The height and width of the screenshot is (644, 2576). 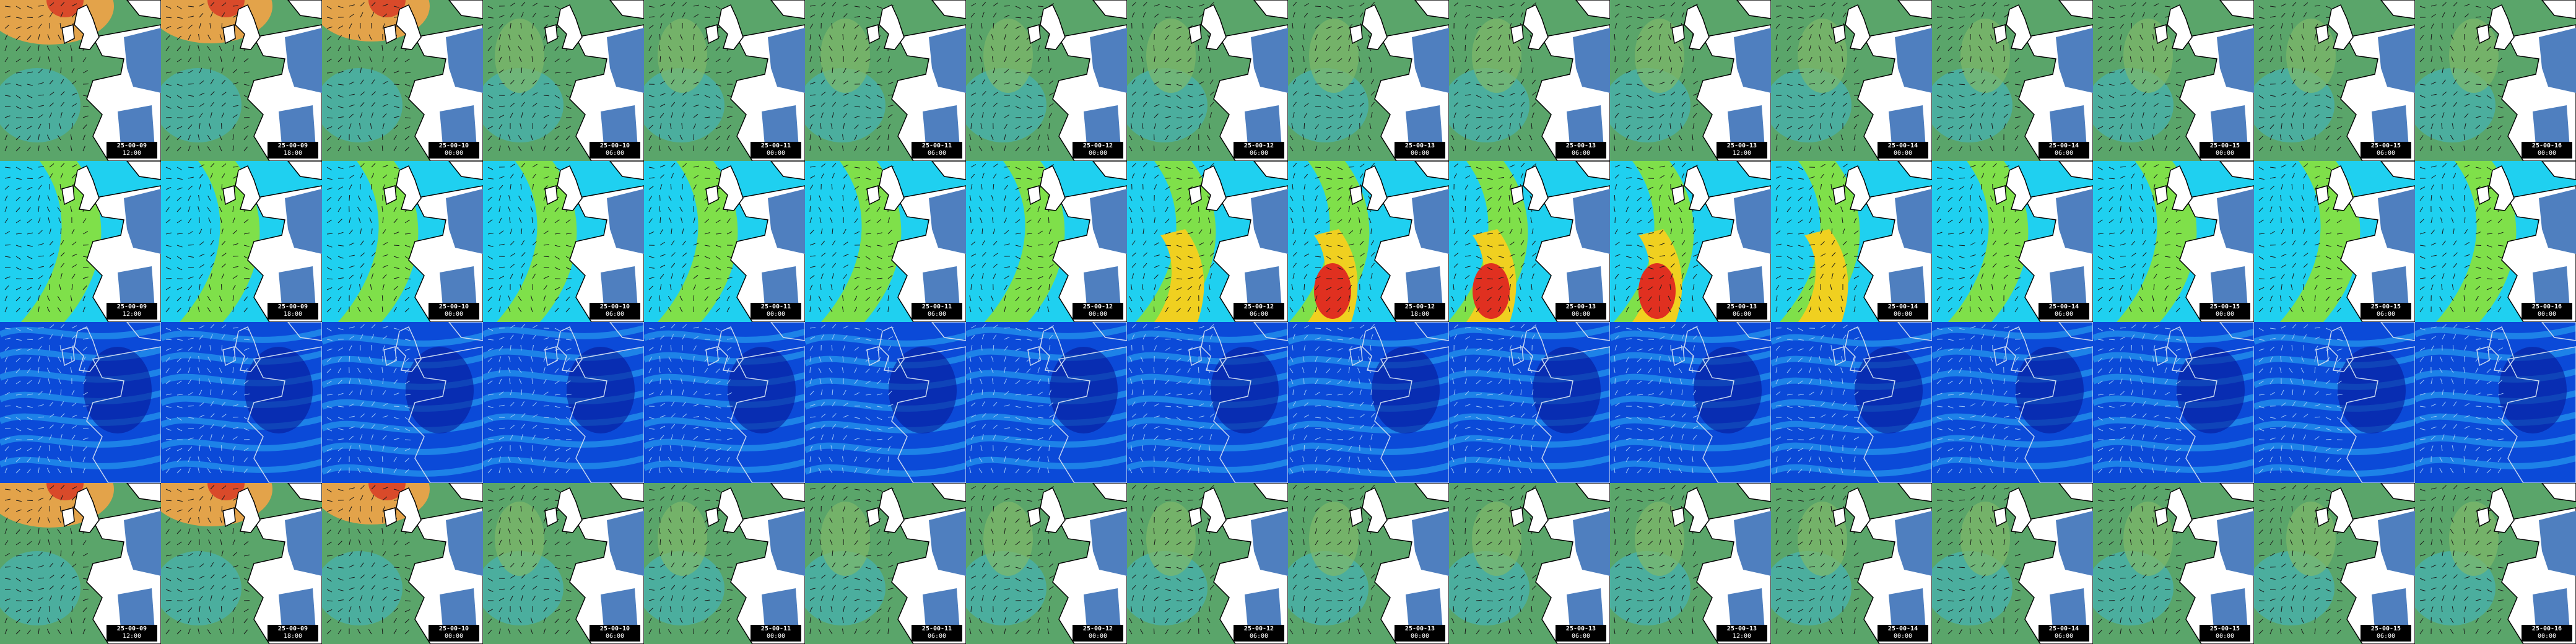 What do you see at coordinates (2225, 150) in the screenshot?
I see `timestamp-label: 25-00-15 00:00` at bounding box center [2225, 150].